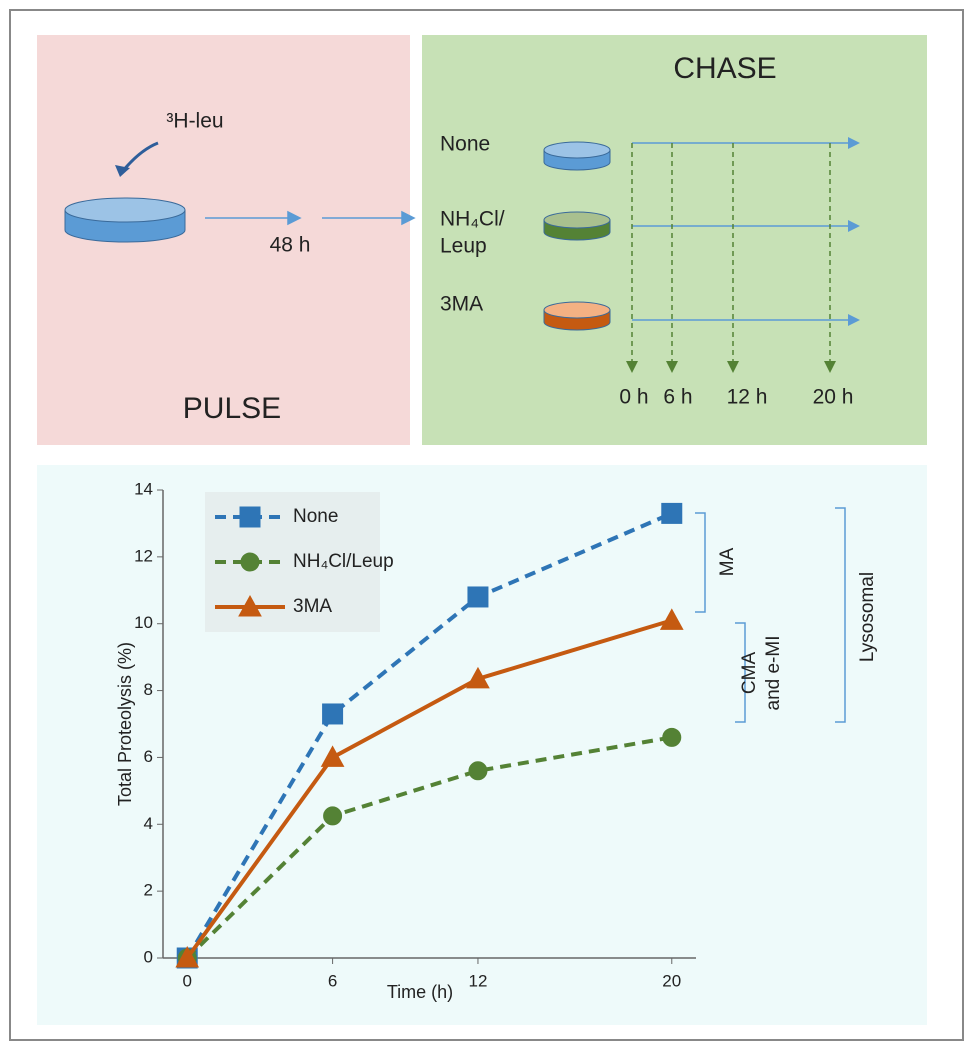 The image size is (973, 1050). Describe the element at coordinates (465, 144) in the screenshot. I see `condition-label: None` at that location.